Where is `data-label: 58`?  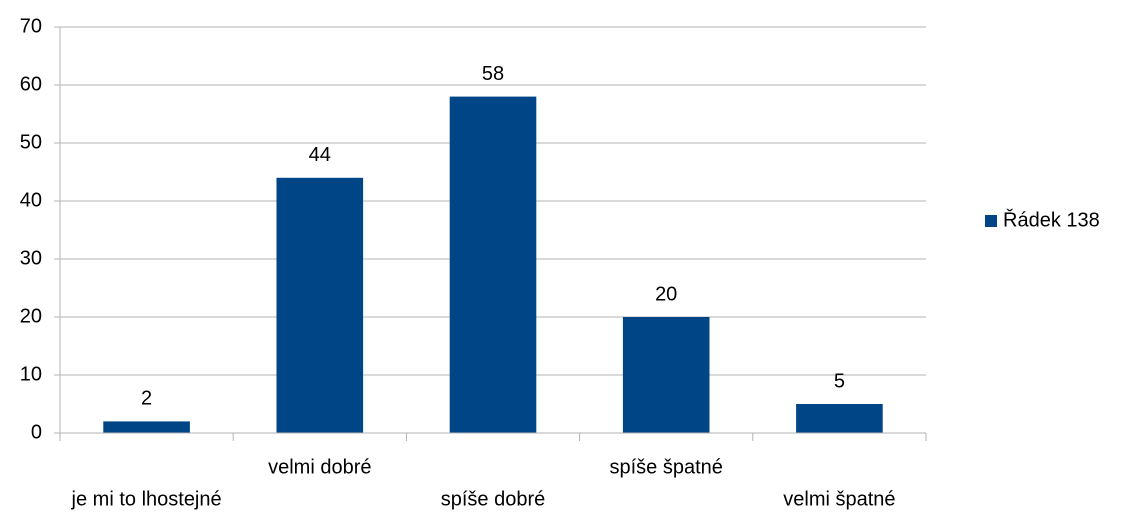 data-label: 58 is located at coordinates (493, 74).